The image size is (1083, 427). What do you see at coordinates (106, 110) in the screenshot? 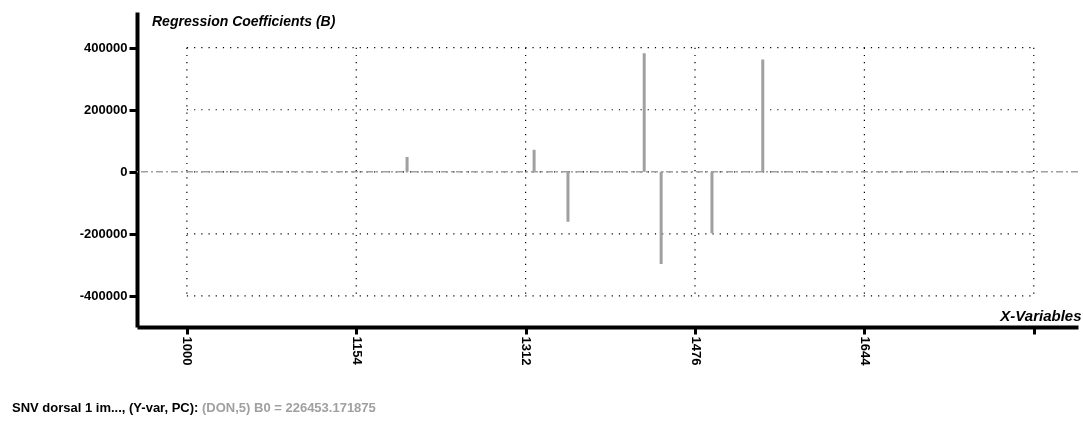
I see `y-tick-label: 200000` at bounding box center [106, 110].